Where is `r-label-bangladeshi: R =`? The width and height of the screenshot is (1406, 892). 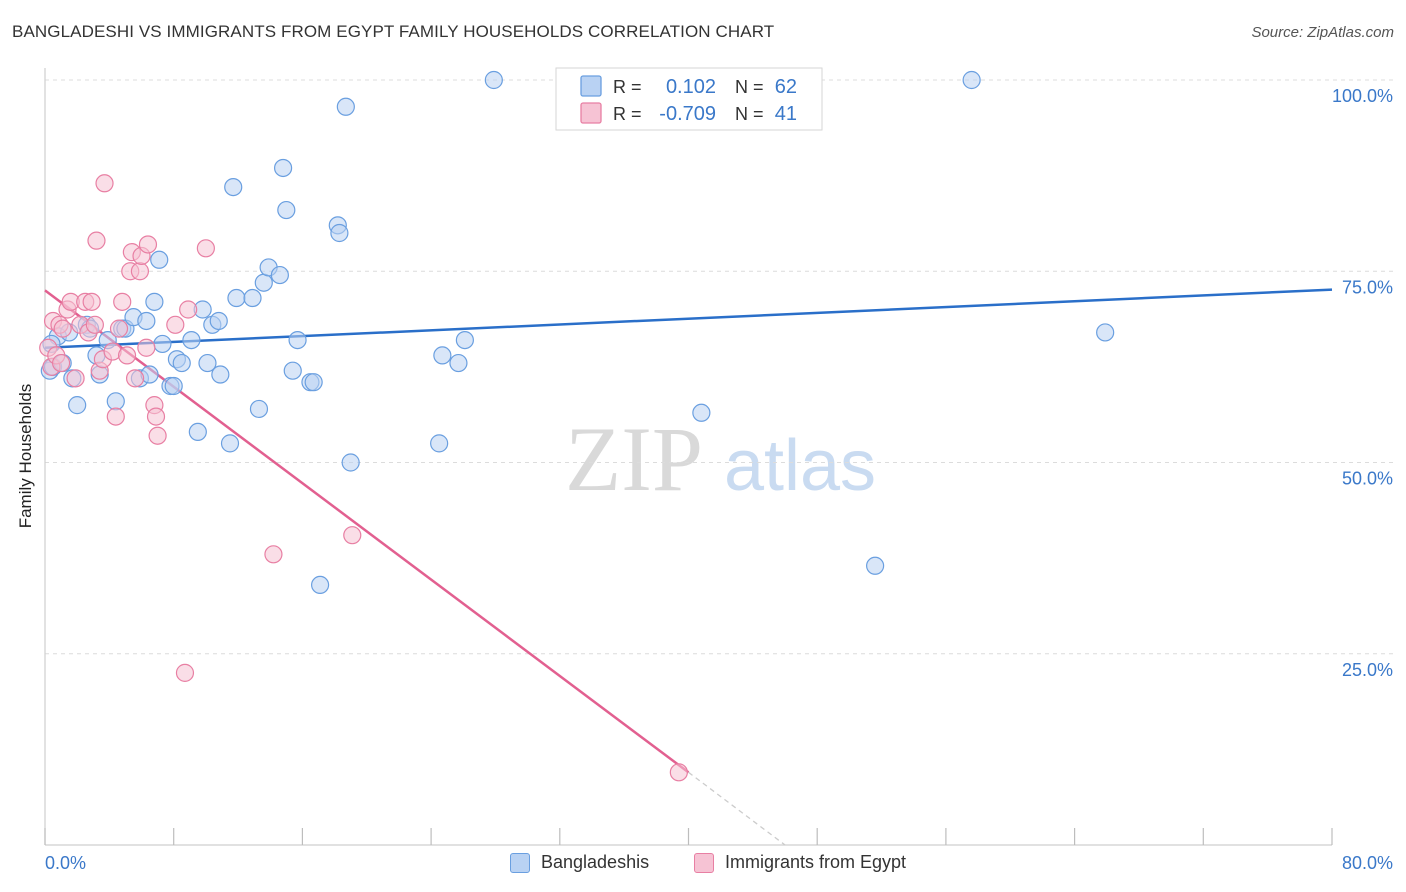 r-label-bangladeshi: R = is located at coordinates (627, 87).